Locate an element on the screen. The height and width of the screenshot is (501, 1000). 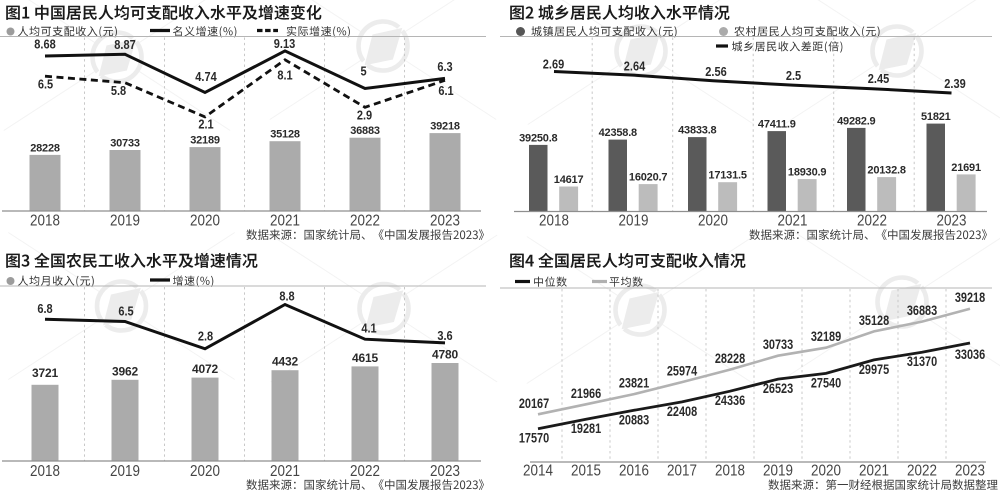
svg-text: 2.39 is located at coordinates (955, 84).